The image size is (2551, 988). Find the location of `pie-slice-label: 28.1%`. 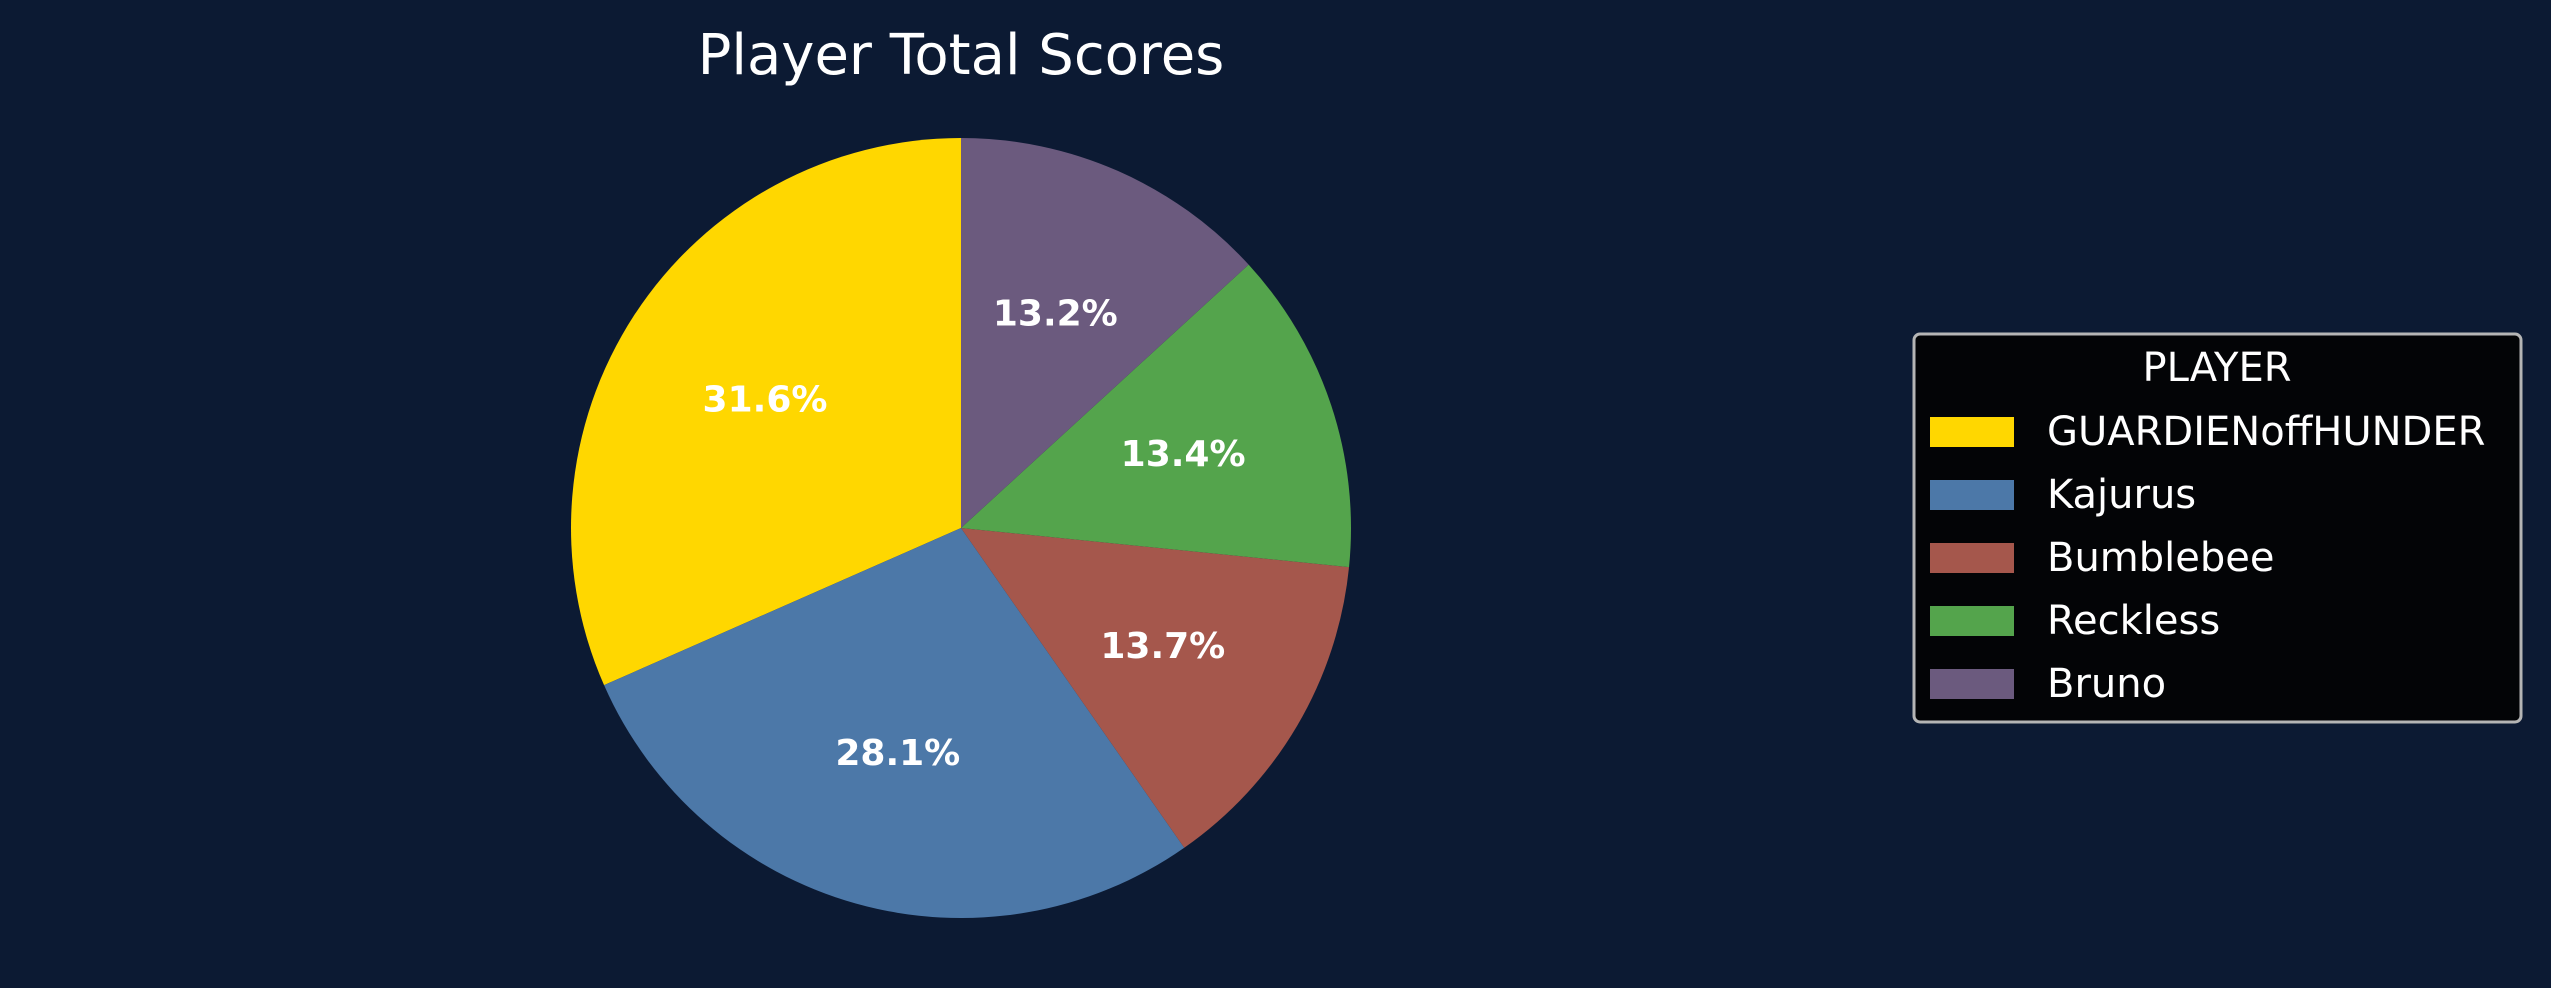

pie-slice-label: 28.1% is located at coordinates (897, 753).